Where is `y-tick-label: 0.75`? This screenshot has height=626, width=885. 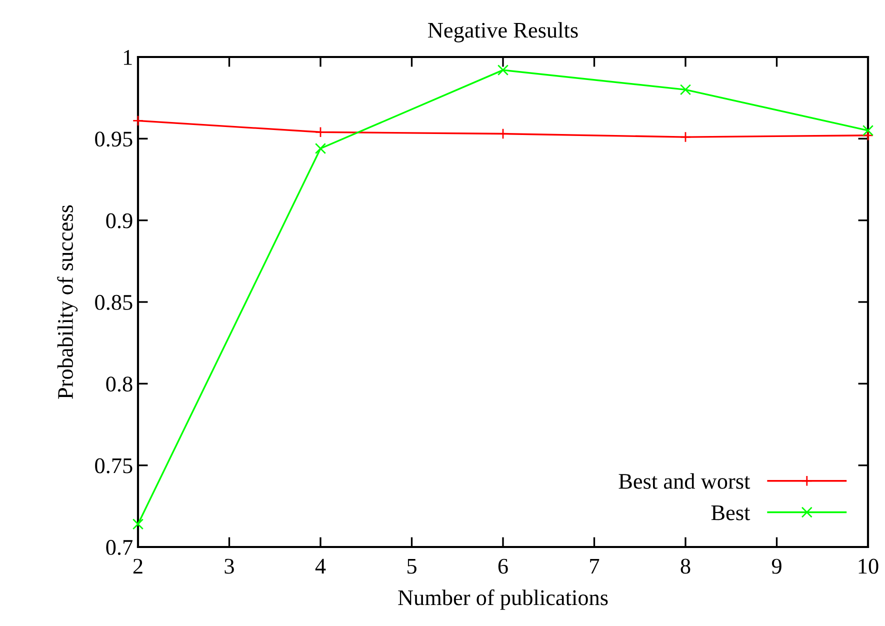 y-tick-label: 0.75 is located at coordinates (113, 466).